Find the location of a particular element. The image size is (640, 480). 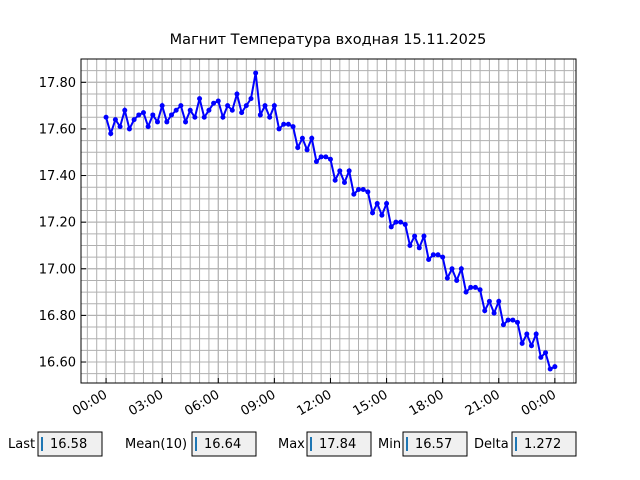

stat-value: 17.84 is located at coordinates (337, 444).